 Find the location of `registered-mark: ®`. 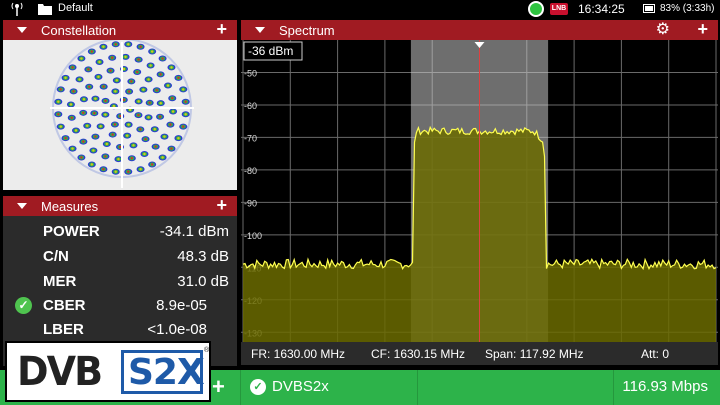

registered-mark: ® is located at coordinates (207, 350).